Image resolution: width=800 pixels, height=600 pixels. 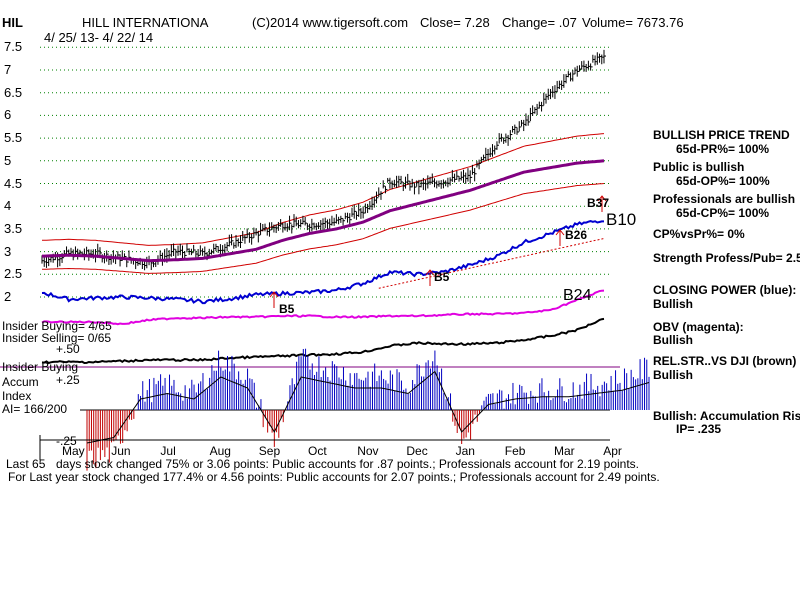 I want to click on y-tick-5.5: 5.5, so click(x=13, y=138).